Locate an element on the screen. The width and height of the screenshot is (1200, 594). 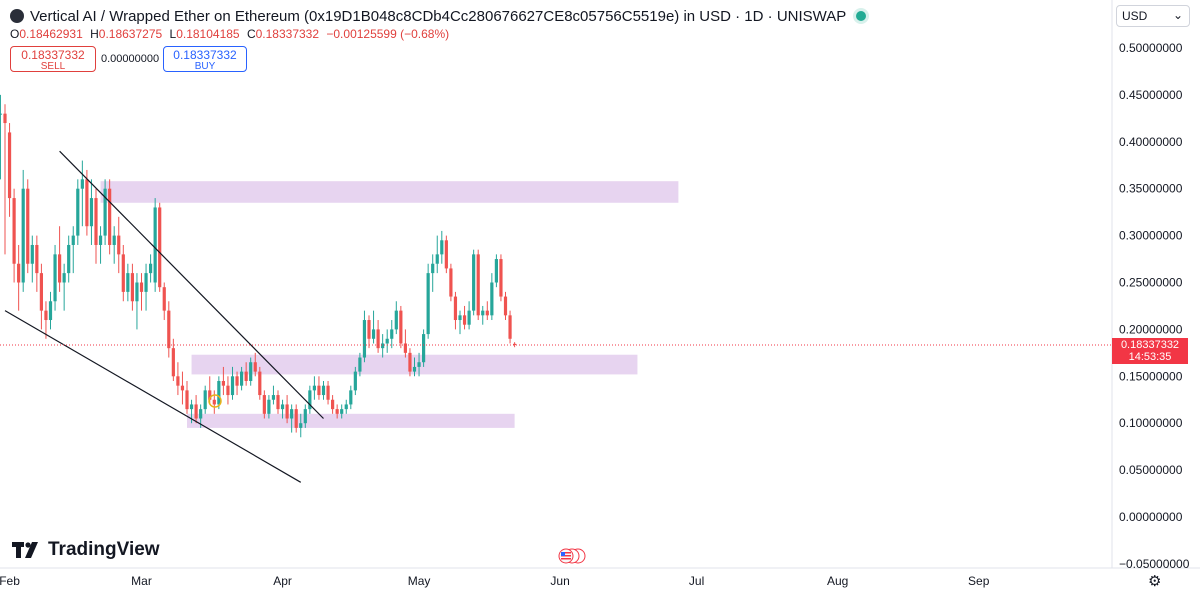
buy-button: 0.18337332 BUY is located at coordinates (205, 59).